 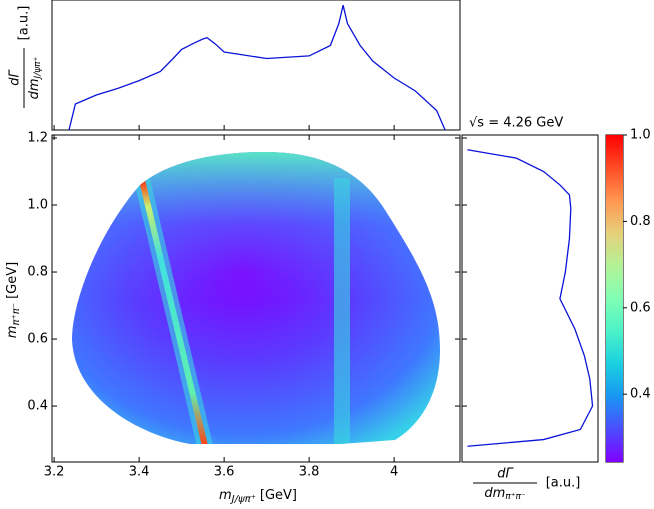 What do you see at coordinates (224, 472) in the screenshot?
I see `x-tick-label: 3.6` at bounding box center [224, 472].